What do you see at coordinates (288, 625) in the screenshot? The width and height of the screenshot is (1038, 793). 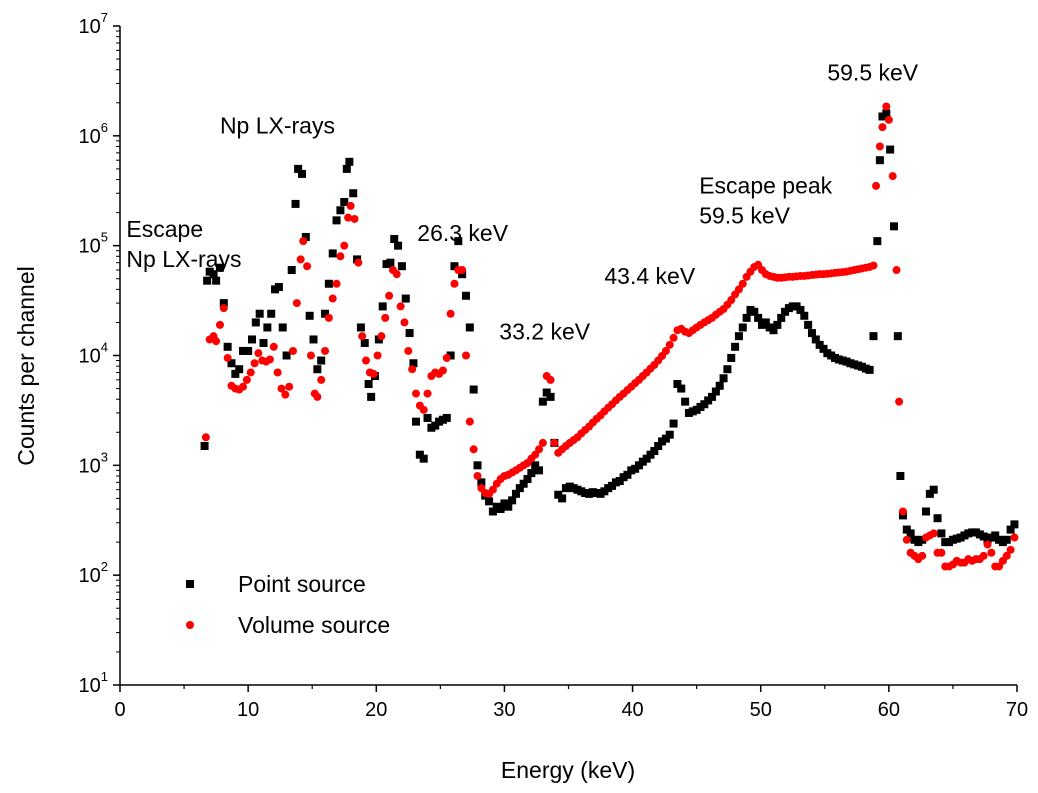 I see `legend-item: Volume source` at bounding box center [288, 625].